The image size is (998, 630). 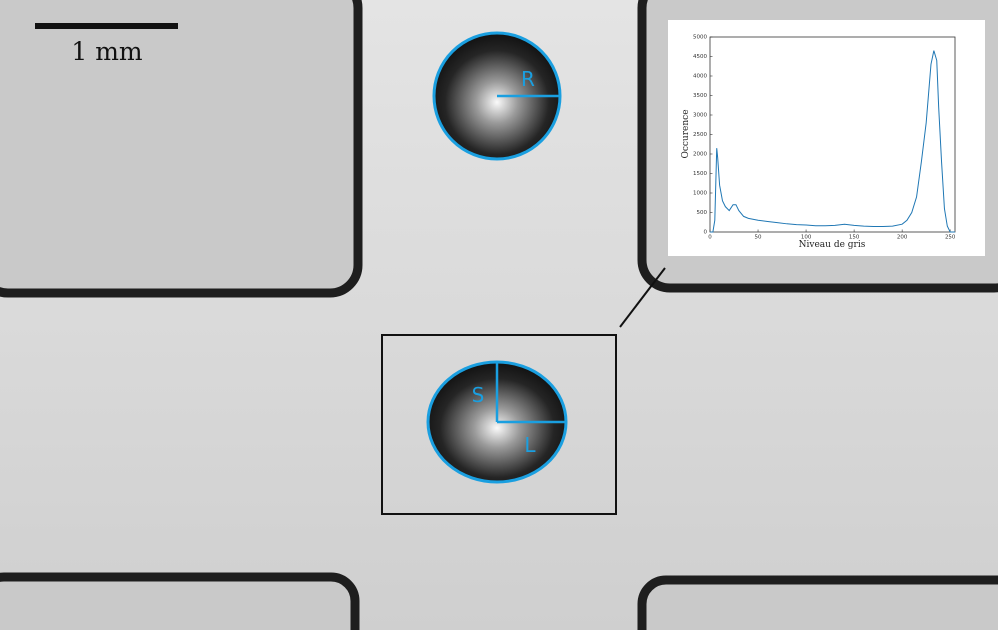 What do you see at coordinates (700, 174) in the screenshot?
I see `y-tick-label: 1500` at bounding box center [700, 174].